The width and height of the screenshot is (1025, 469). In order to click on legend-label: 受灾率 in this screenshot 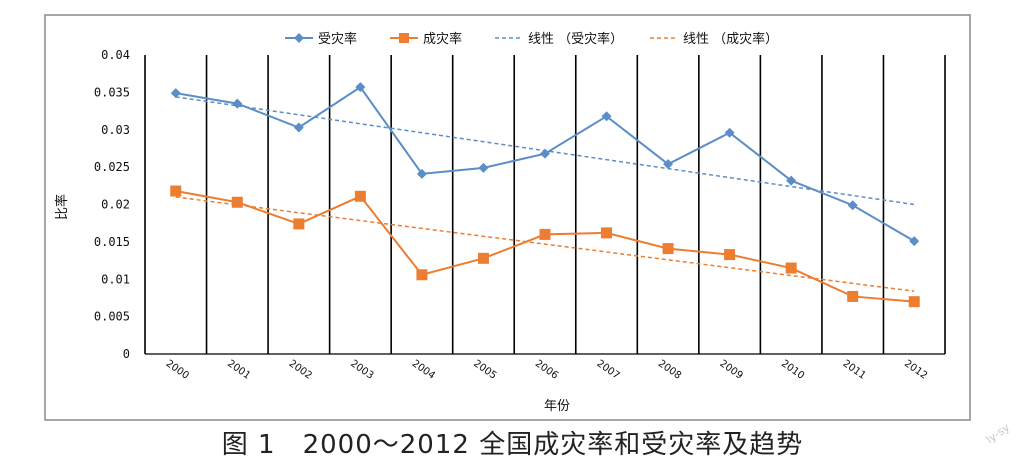, I will do `click(337, 39)`.